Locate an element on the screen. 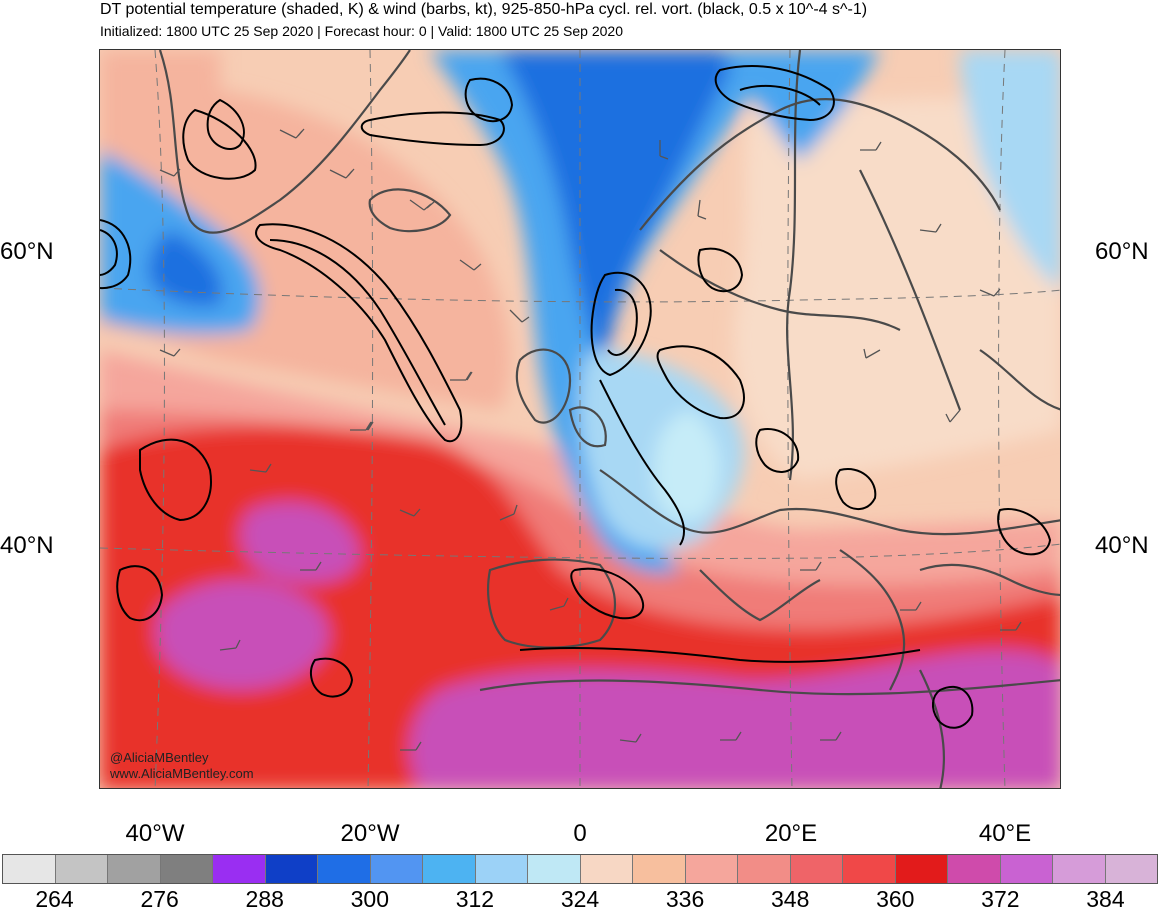 The width and height of the screenshot is (1160, 913). credit-handle: @AliciaMBentley is located at coordinates (159, 757).